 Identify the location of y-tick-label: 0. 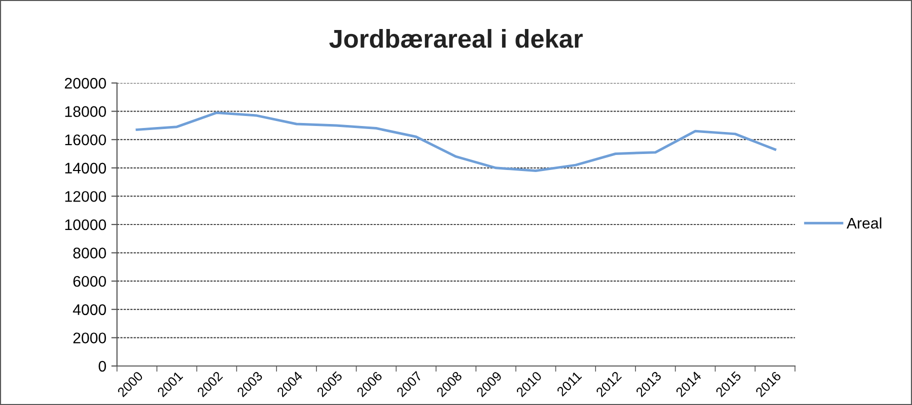
(102, 366).